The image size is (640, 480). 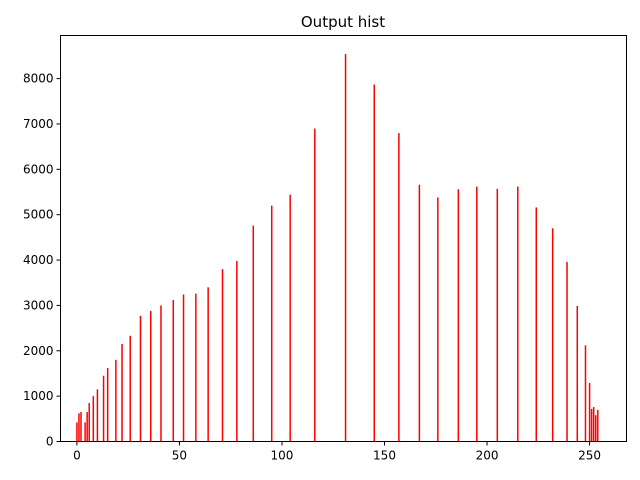 I want to click on x-tick-label: 200, so click(x=487, y=456).